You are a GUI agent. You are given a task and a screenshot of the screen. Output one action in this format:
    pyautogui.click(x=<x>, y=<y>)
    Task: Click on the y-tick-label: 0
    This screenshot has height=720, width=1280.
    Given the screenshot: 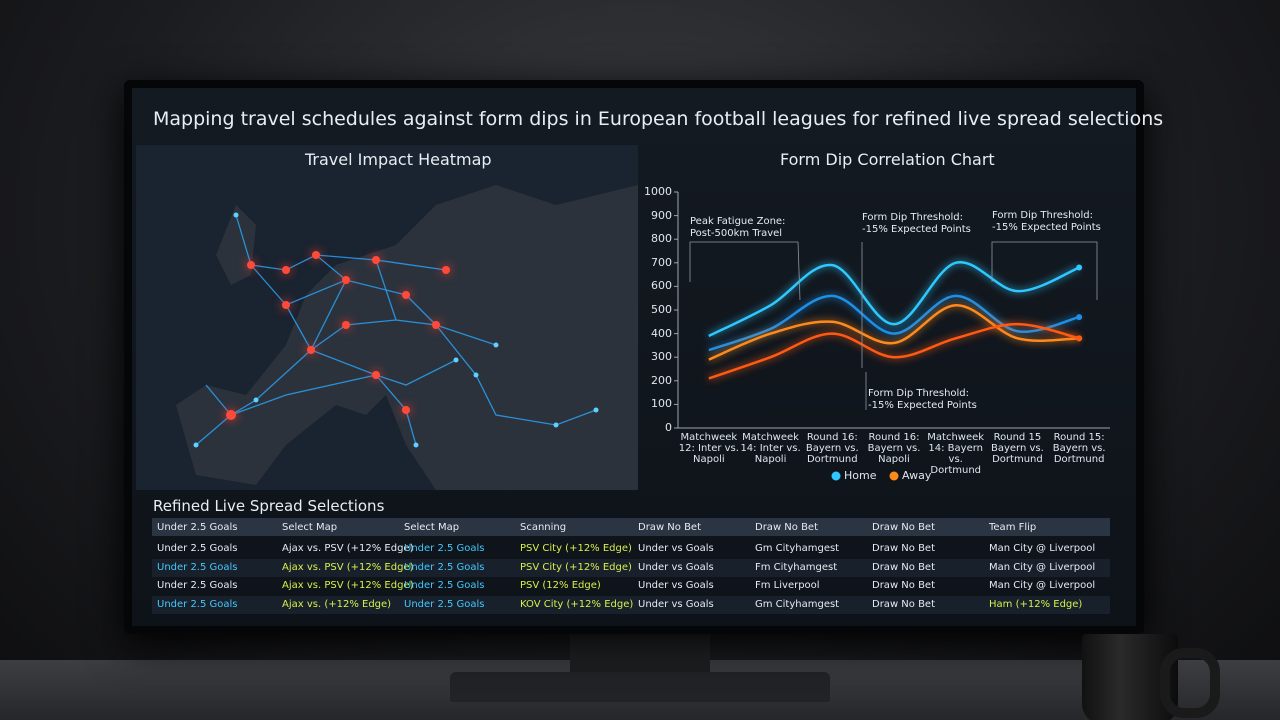 What is the action you would take?
    pyautogui.click(x=668, y=427)
    